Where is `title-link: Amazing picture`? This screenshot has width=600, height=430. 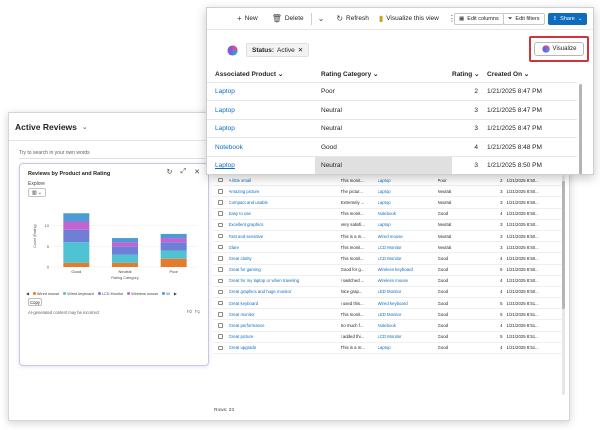 title-link: Amazing picture is located at coordinates (244, 191).